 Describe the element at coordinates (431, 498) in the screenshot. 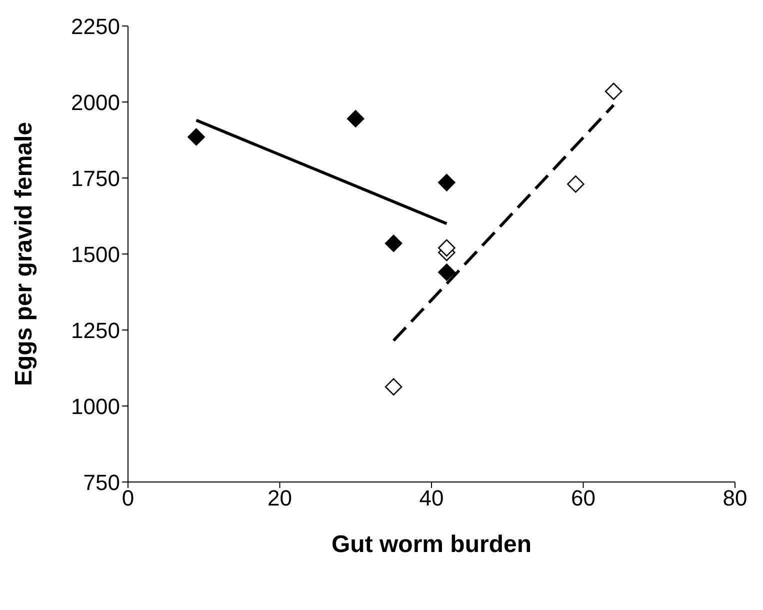

I see `x-tick-label: 40` at that location.